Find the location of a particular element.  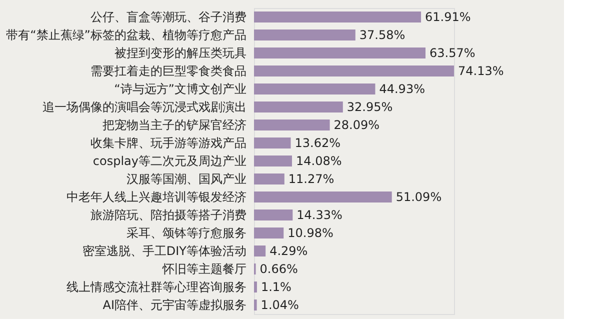

data-label: 28.09% is located at coordinates (357, 125).